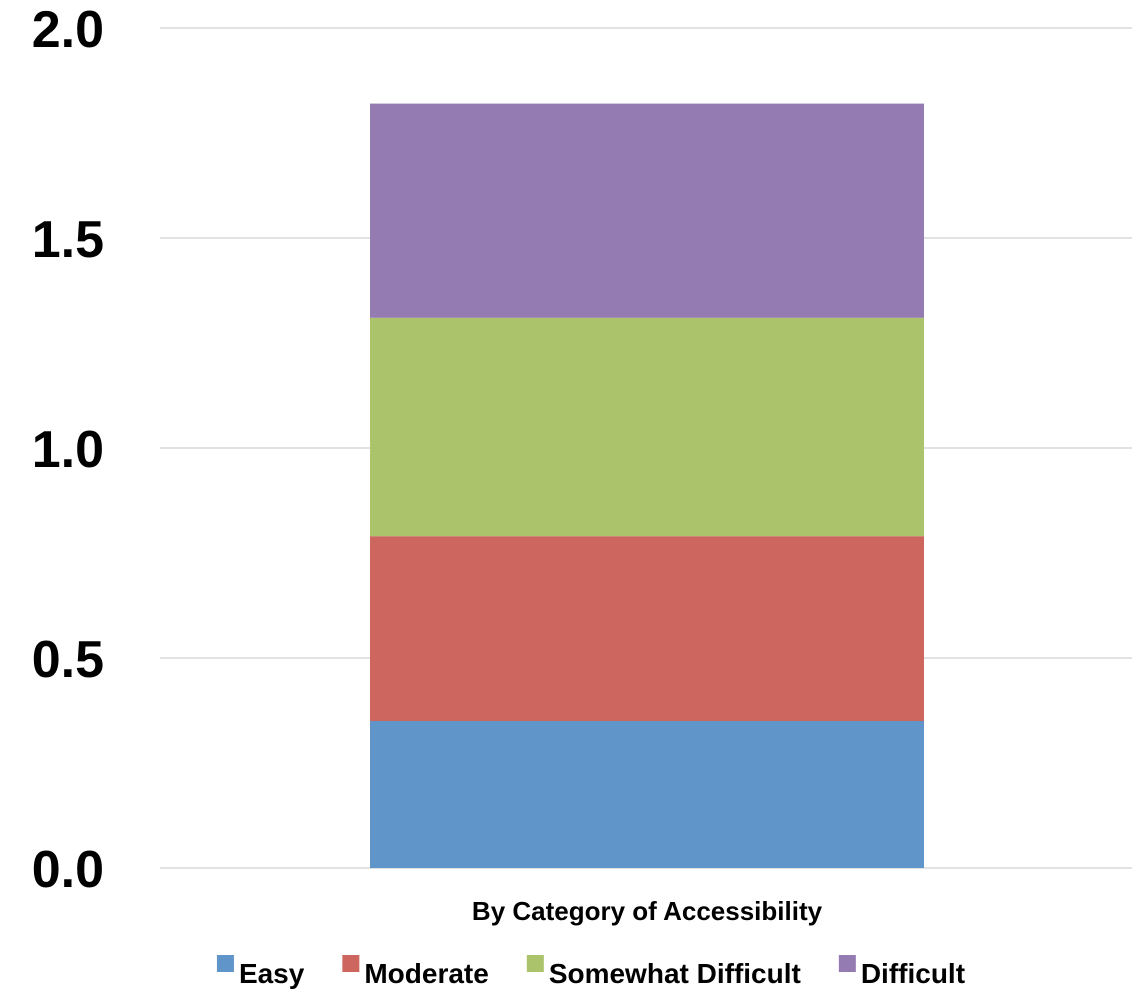  I want to click on legend-swatch-moderate, so click(351, 963).